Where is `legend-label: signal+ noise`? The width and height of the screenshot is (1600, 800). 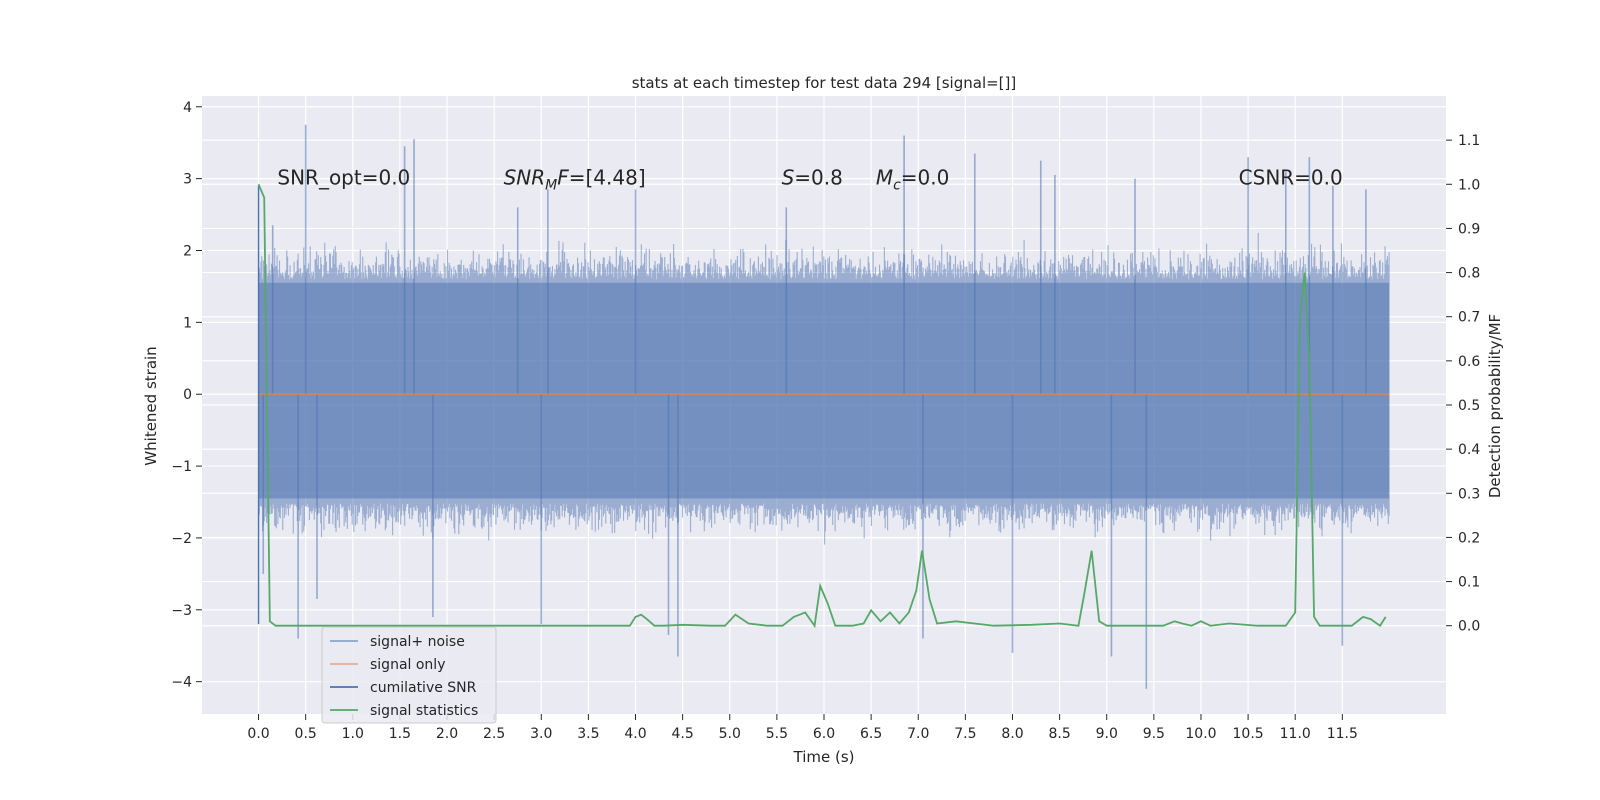 legend-label: signal+ noise is located at coordinates (417, 642).